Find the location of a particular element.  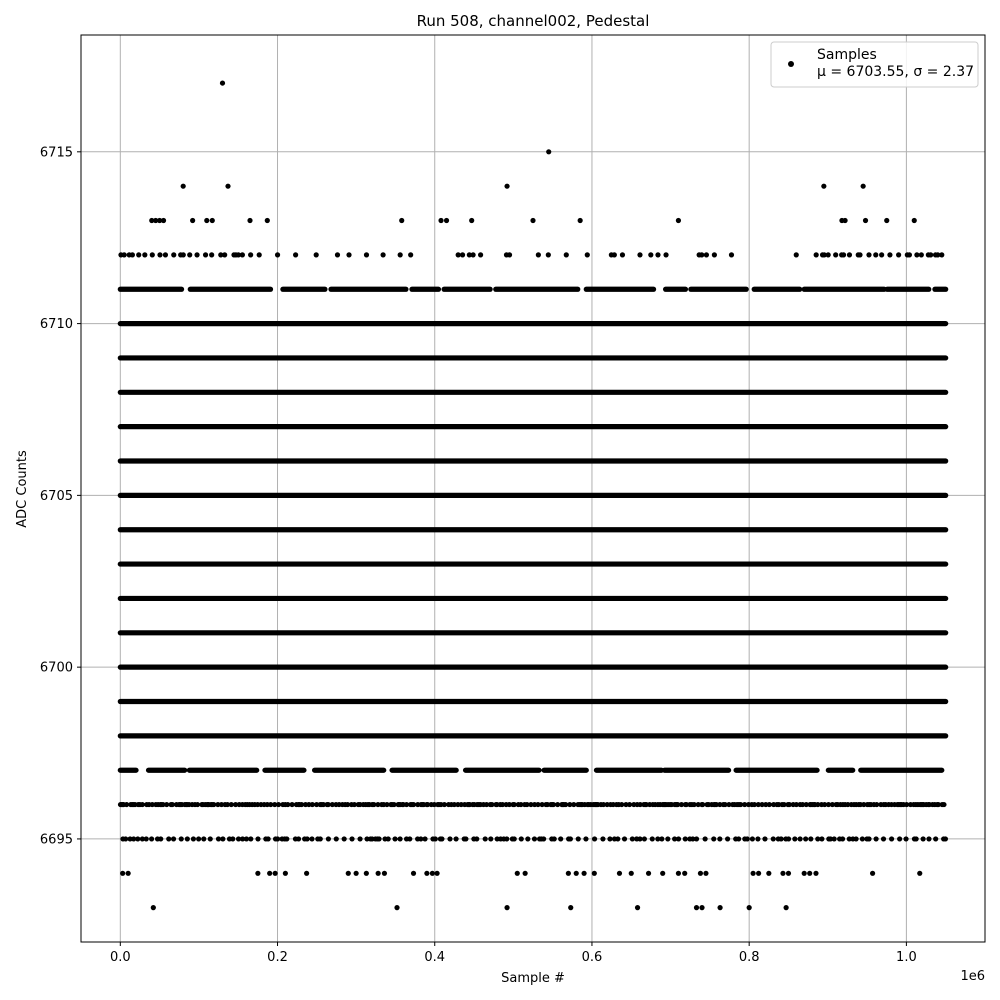

y-tick-label: 6715 is located at coordinates (56, 152).